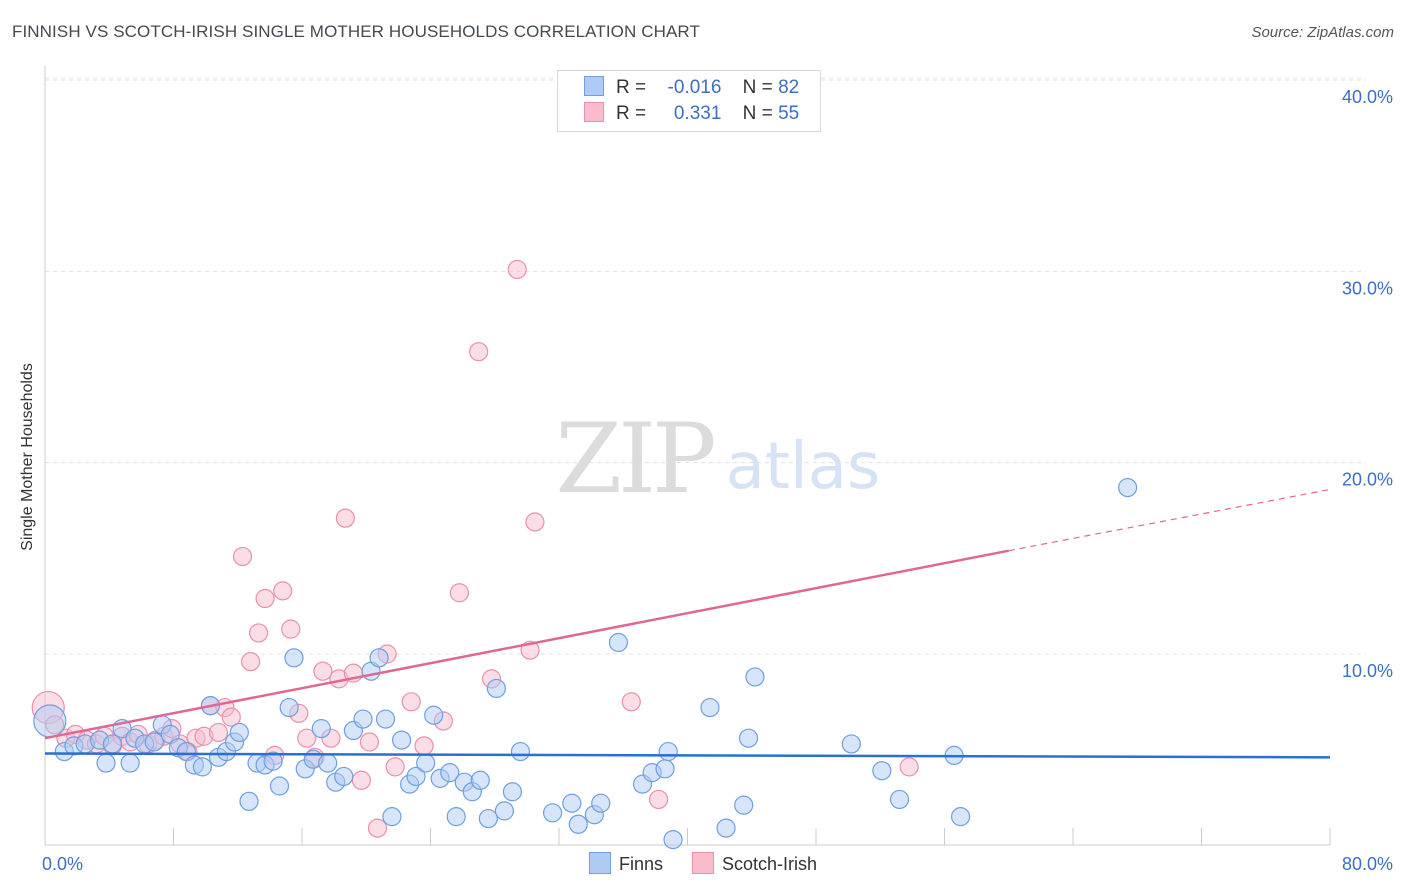 This screenshot has height=892, width=1406. Describe the element at coordinates (634, 459) in the screenshot. I see `watermark-zip: ZIP` at that location.